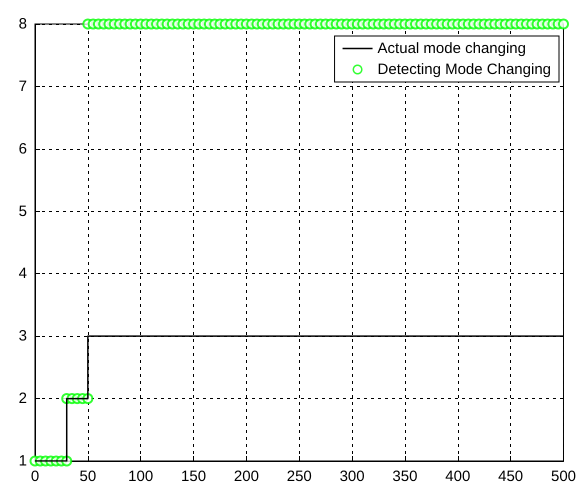 The height and width of the screenshot is (495, 587). Describe the element at coordinates (193, 476) in the screenshot. I see `x-tick-label: 150` at that location.